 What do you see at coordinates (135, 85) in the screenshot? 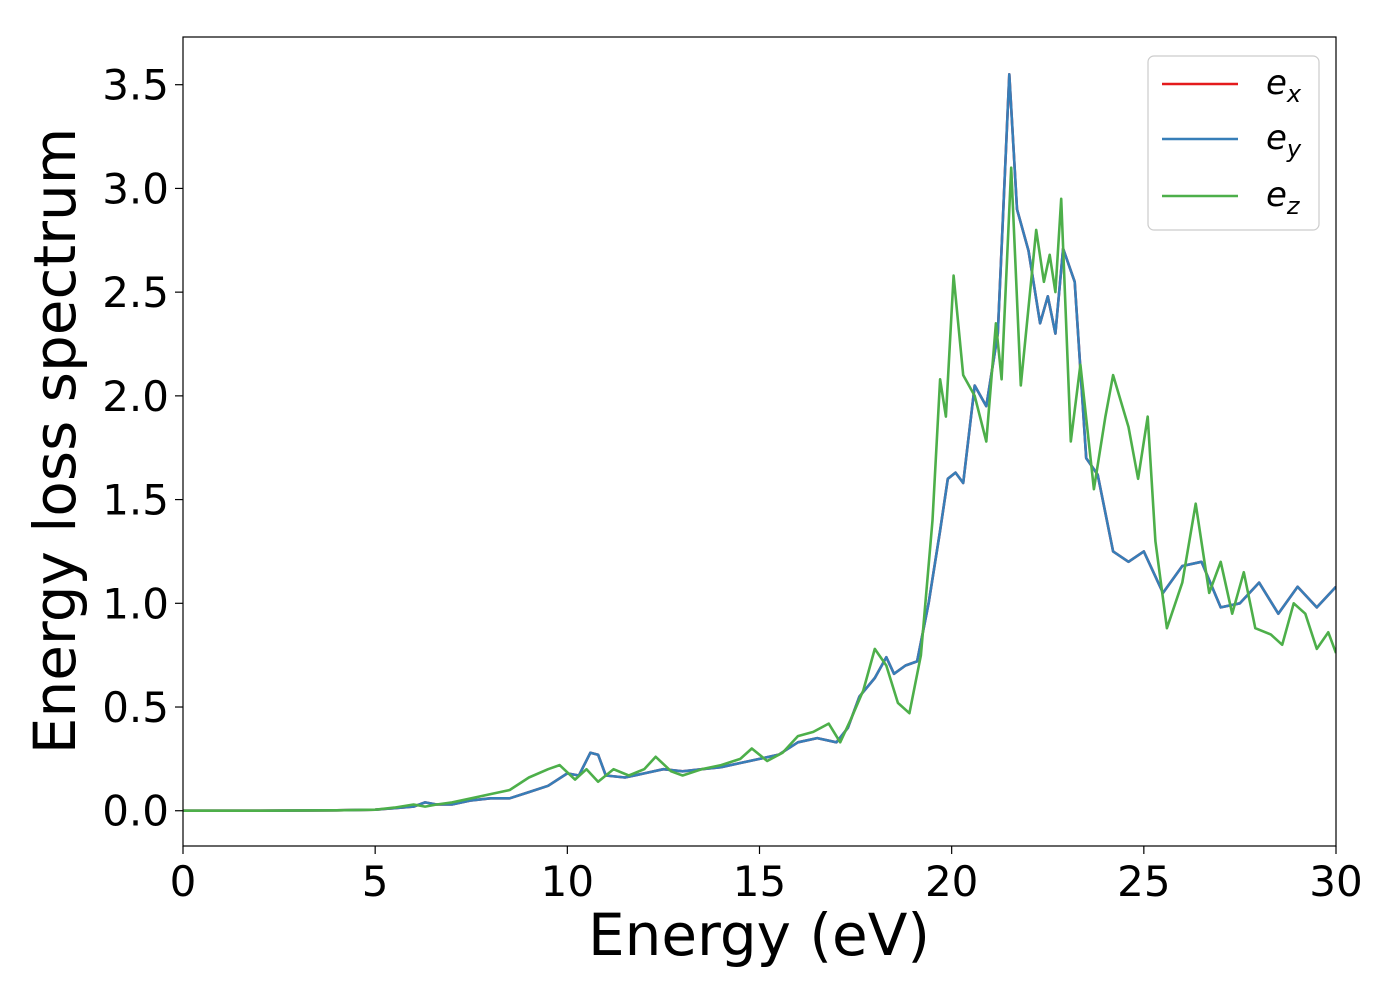
I see `y-tick-label: 3.5` at bounding box center [135, 85].